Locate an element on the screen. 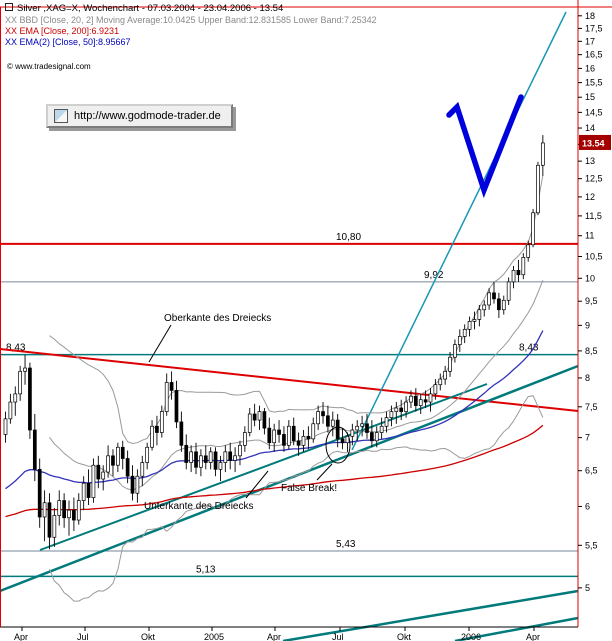 The width and height of the screenshot is (612, 641). level-label: 5,43 is located at coordinates (346, 544).